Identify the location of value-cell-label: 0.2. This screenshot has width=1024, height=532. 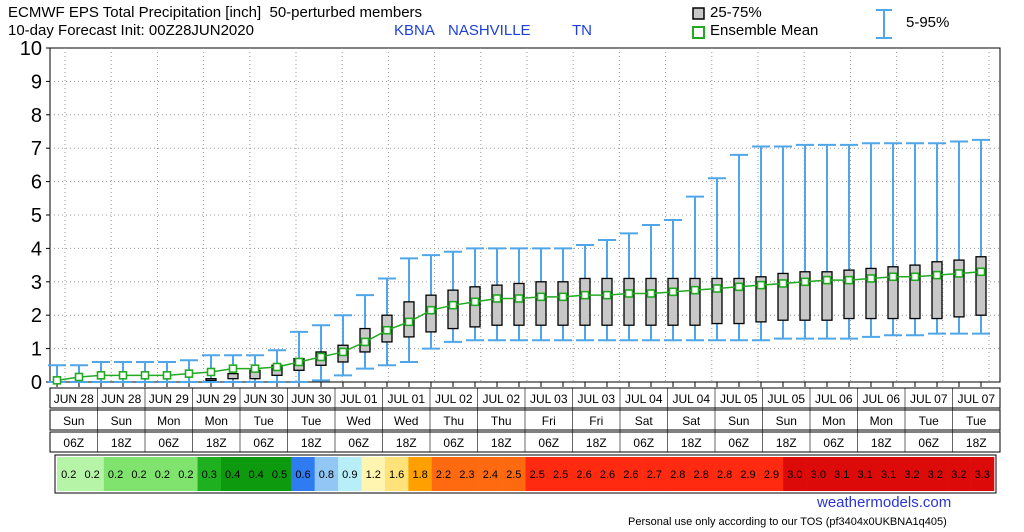
(115, 475).